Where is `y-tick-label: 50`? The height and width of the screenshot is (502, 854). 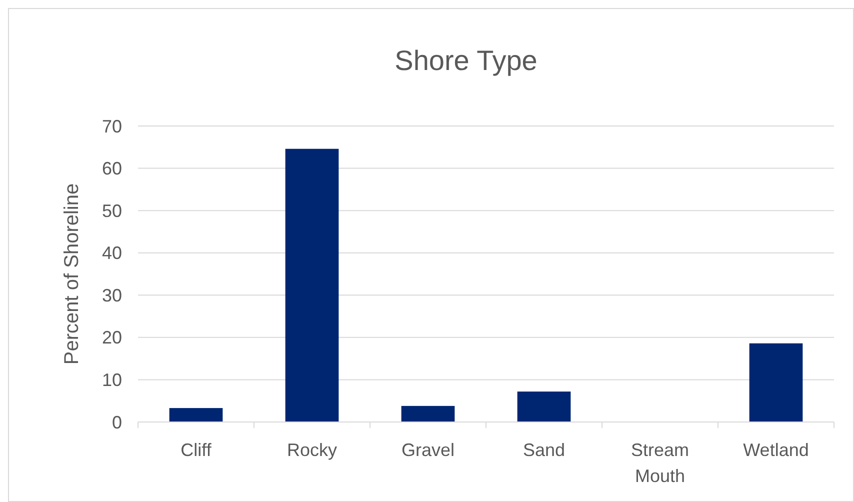 y-tick-label: 50 is located at coordinates (112, 210).